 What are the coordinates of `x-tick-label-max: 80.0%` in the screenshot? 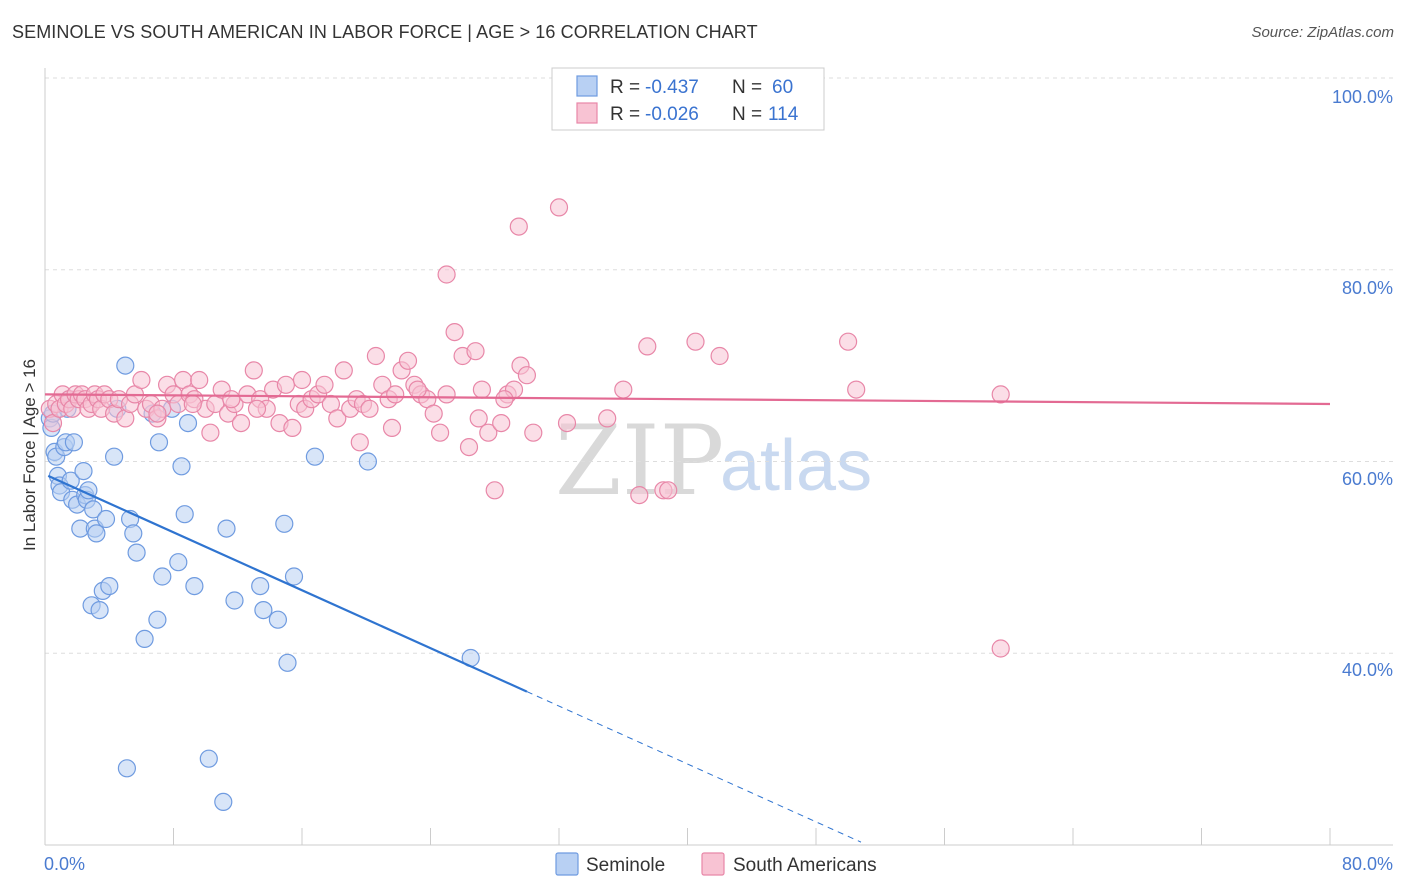 It's located at (1367, 864).